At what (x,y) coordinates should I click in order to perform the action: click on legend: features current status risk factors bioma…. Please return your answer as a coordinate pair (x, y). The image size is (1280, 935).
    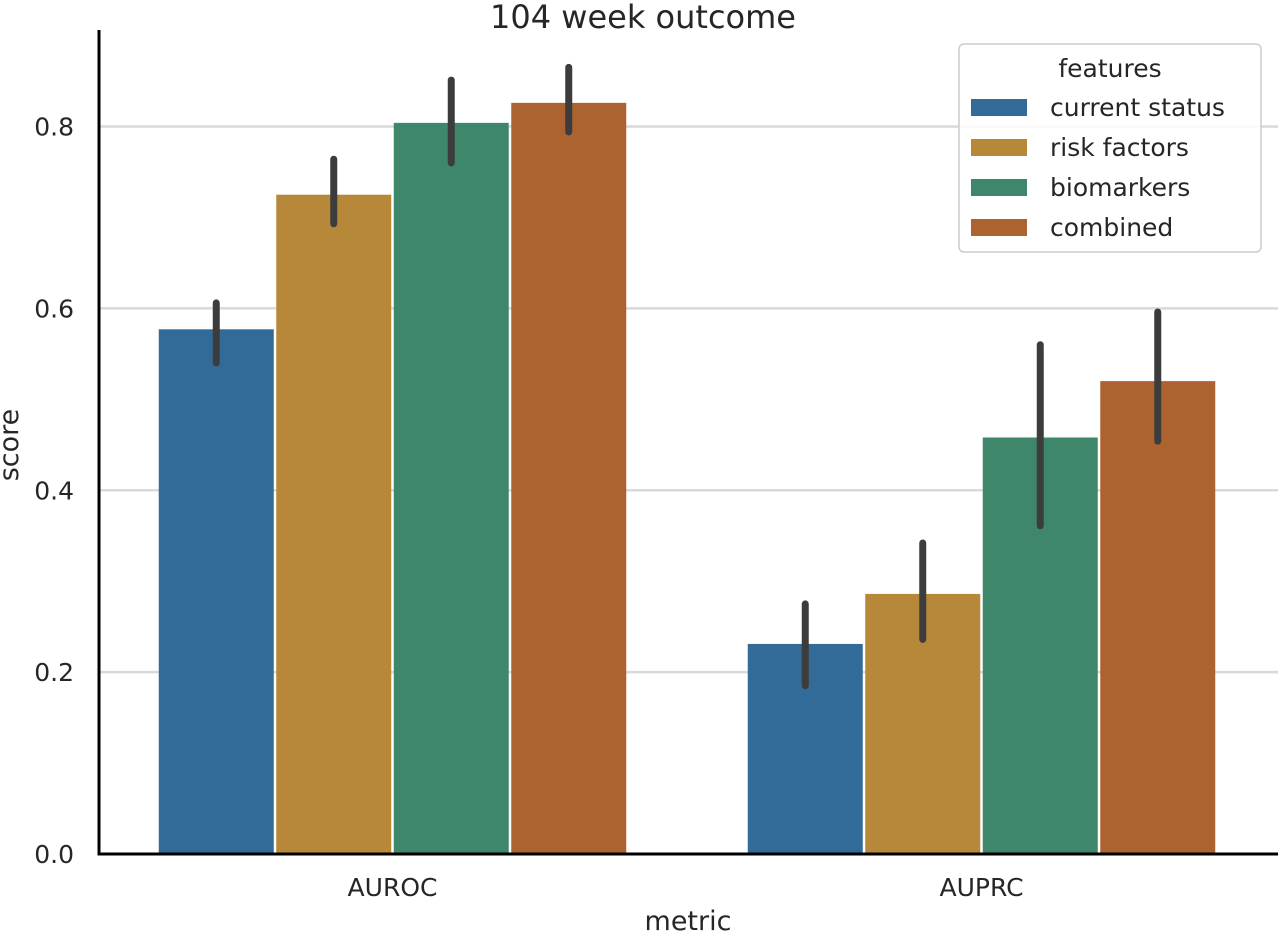
    Looking at the image, I should click on (1110, 148).